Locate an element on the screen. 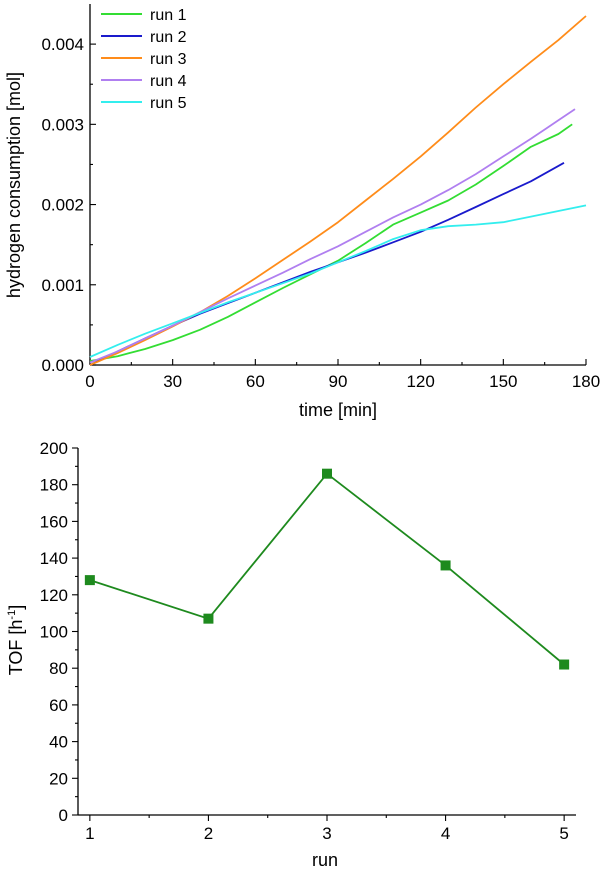  legend-label-run-1: run 1 is located at coordinates (168, 15).